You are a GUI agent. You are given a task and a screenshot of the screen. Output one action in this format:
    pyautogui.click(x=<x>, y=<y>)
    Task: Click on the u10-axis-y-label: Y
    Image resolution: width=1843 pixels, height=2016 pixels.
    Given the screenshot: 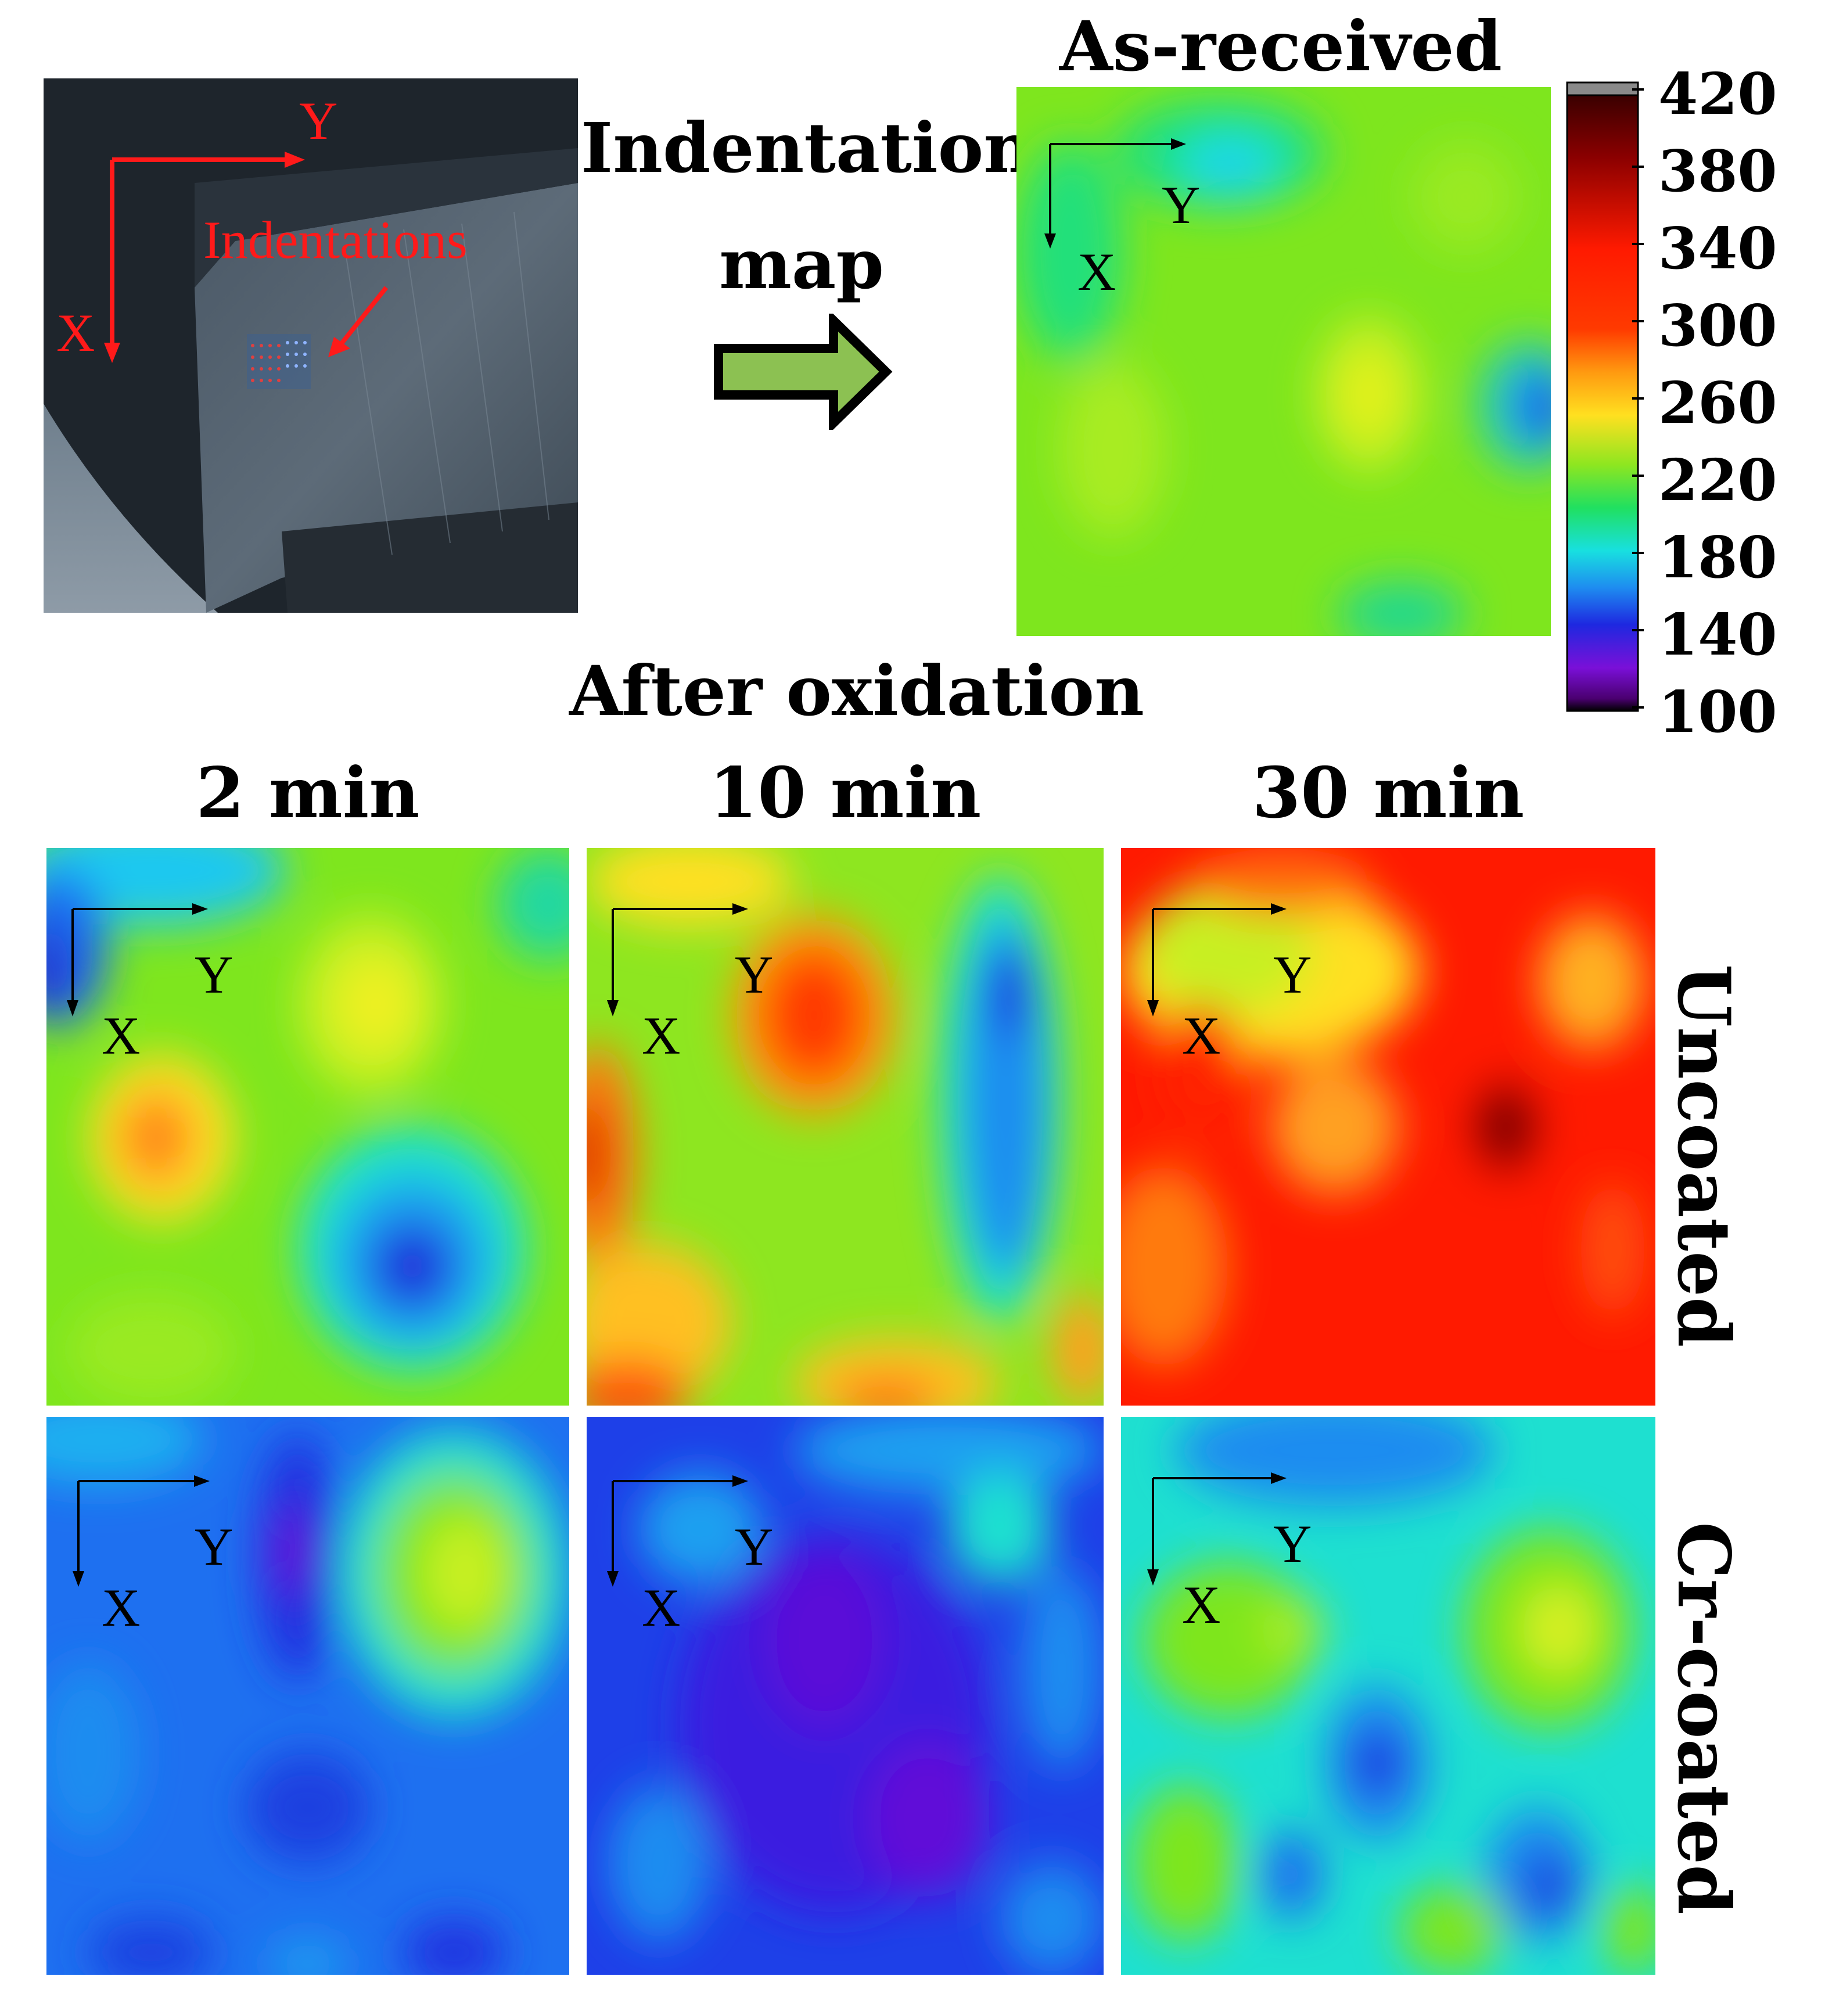 What is the action you would take?
    pyautogui.click(x=755, y=975)
    